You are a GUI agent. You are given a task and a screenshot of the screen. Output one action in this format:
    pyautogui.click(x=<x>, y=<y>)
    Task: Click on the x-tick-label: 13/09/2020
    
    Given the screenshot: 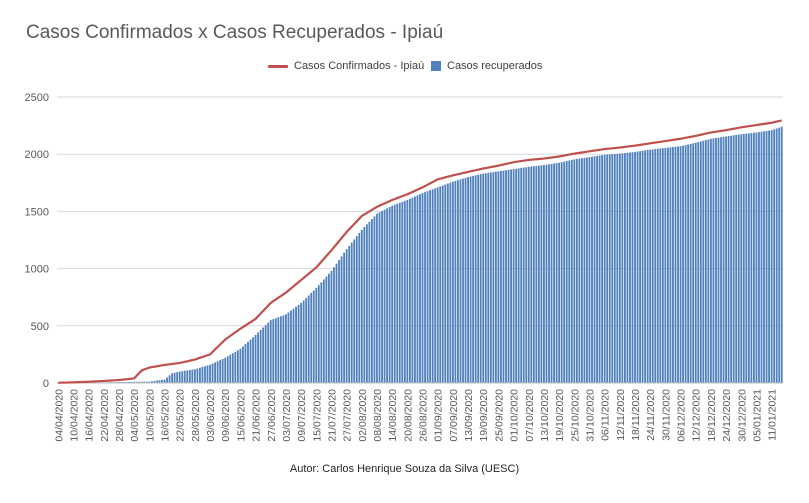 What is the action you would take?
    pyautogui.click(x=469, y=415)
    